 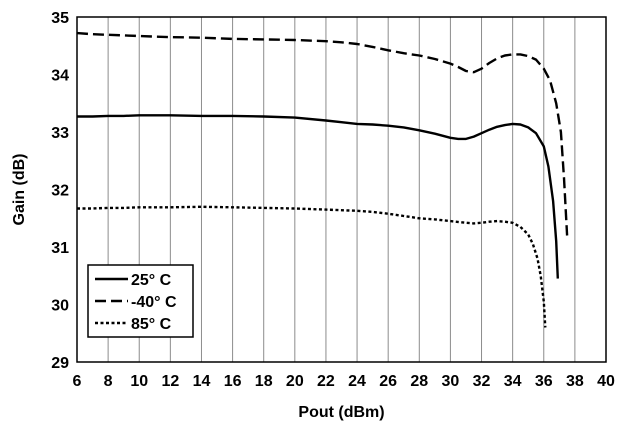 I want to click on y-tick-label: 30, so click(x=60, y=306).